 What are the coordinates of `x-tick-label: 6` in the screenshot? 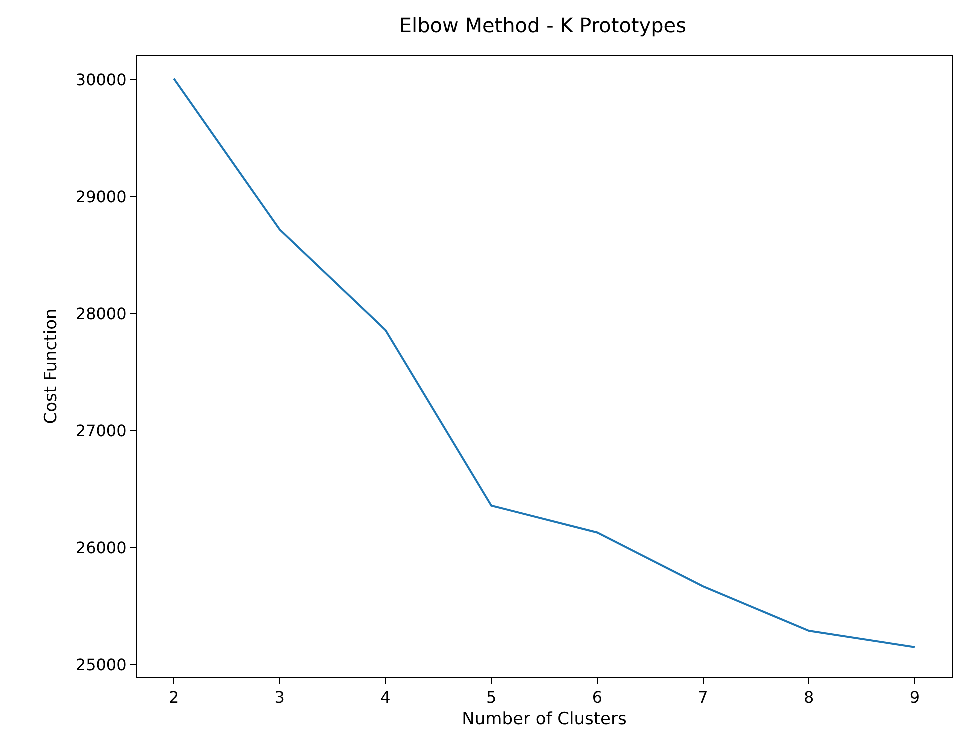 It's located at (597, 698).